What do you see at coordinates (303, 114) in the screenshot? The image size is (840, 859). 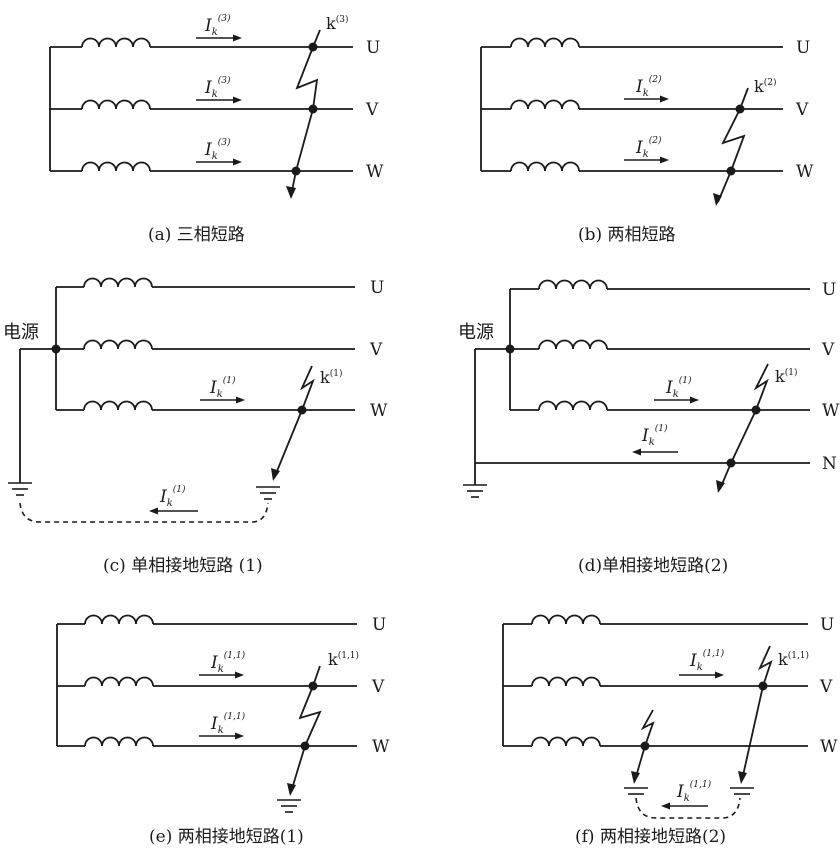 I see `panel-a-fault-bolt` at bounding box center [303, 114].